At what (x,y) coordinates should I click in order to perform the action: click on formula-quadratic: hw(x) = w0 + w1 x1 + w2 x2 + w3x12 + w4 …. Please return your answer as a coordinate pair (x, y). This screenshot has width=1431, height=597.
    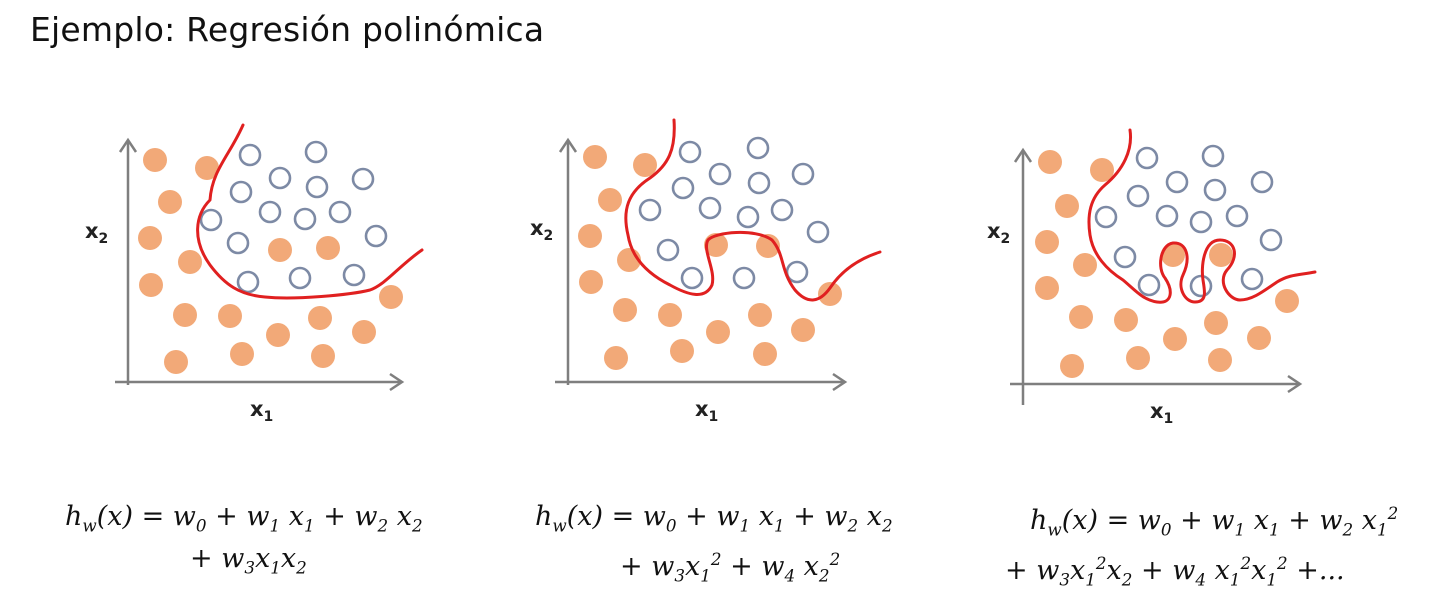
    Looking at the image, I should click on (714, 546).